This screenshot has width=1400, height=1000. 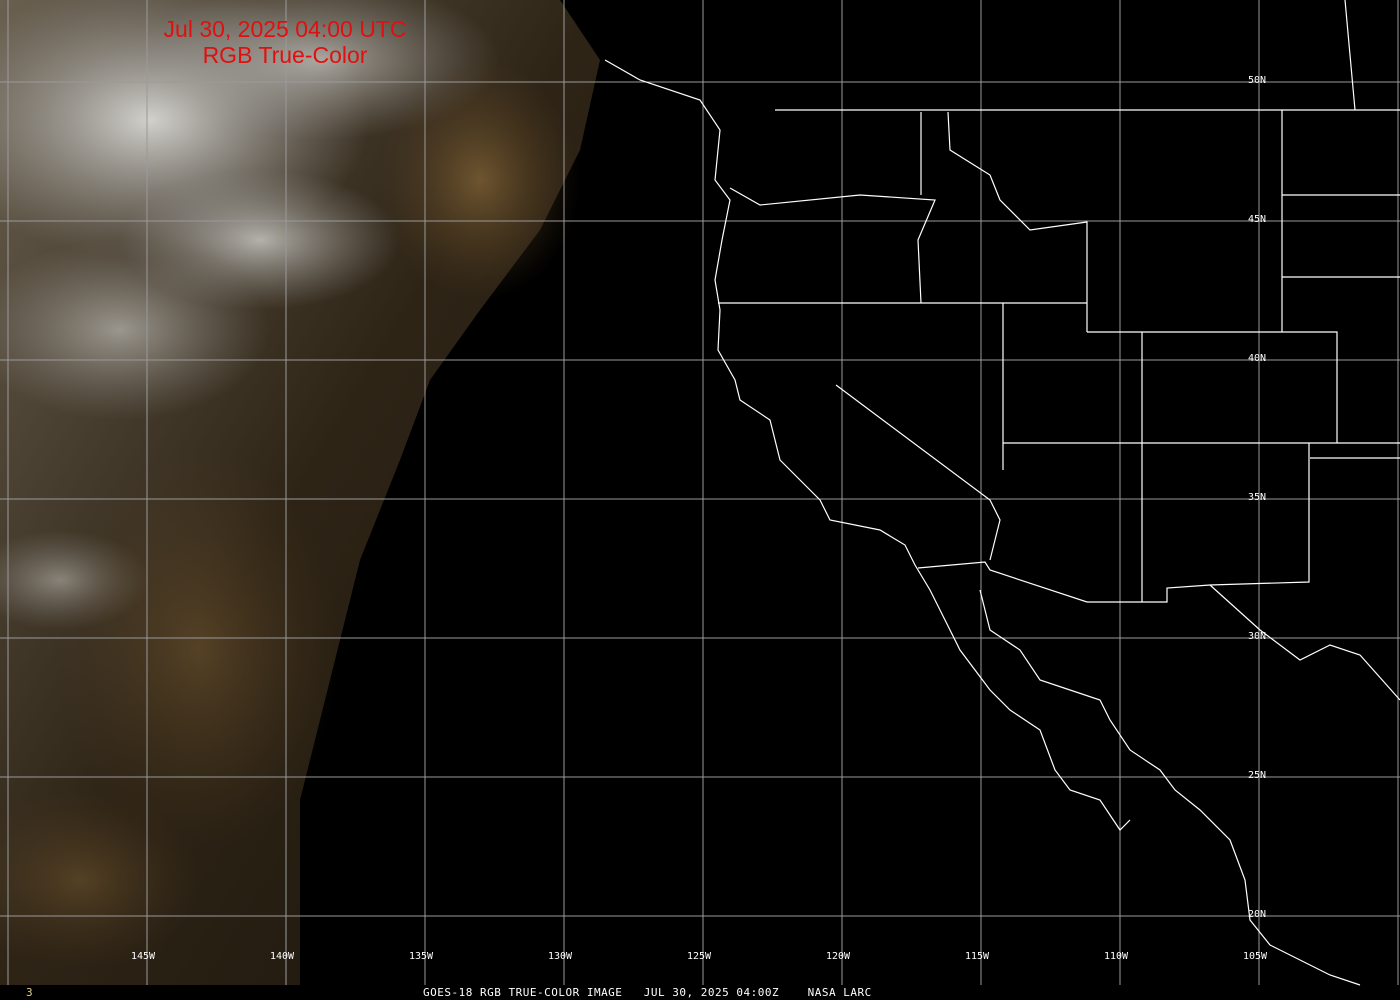 I want to click on latitude-label: 45N, so click(x=1257, y=219).